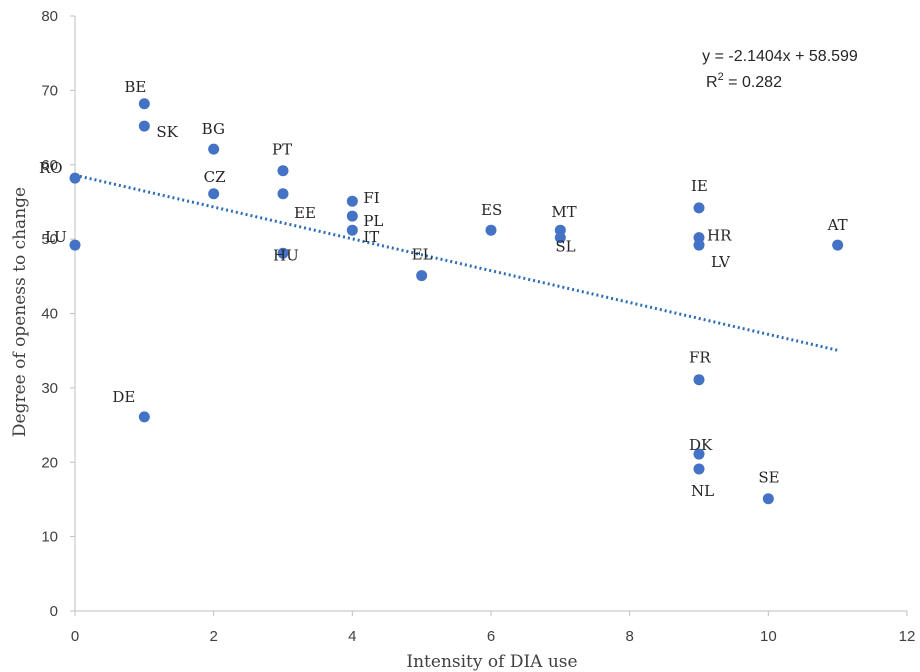  I want to click on data-point-cz, so click(214, 194).